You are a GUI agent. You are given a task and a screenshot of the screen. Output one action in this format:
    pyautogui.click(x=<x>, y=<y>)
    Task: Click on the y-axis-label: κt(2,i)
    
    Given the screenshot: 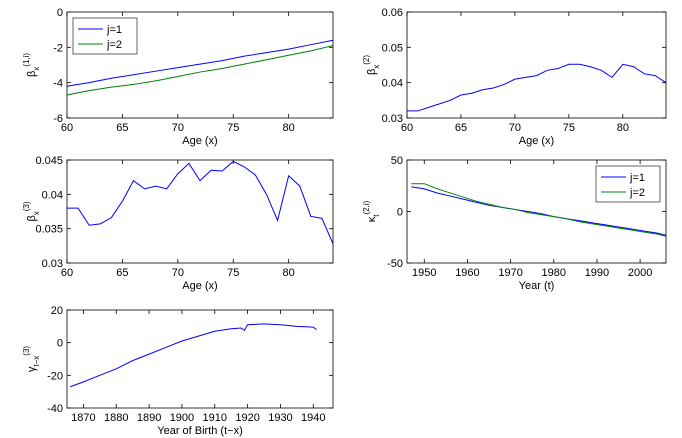 What is the action you would take?
    pyautogui.click(x=371, y=211)
    